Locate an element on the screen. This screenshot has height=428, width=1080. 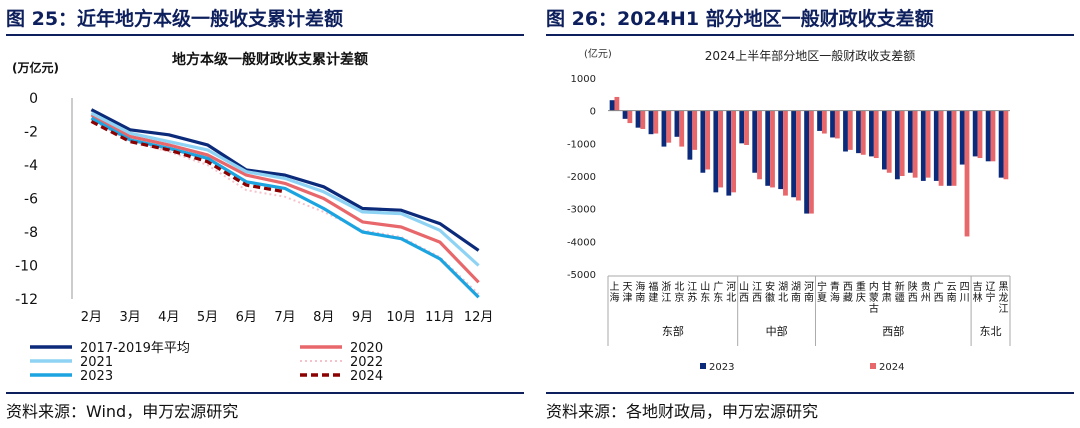
x-category-label-char: 北 is located at coordinates (783, 298).